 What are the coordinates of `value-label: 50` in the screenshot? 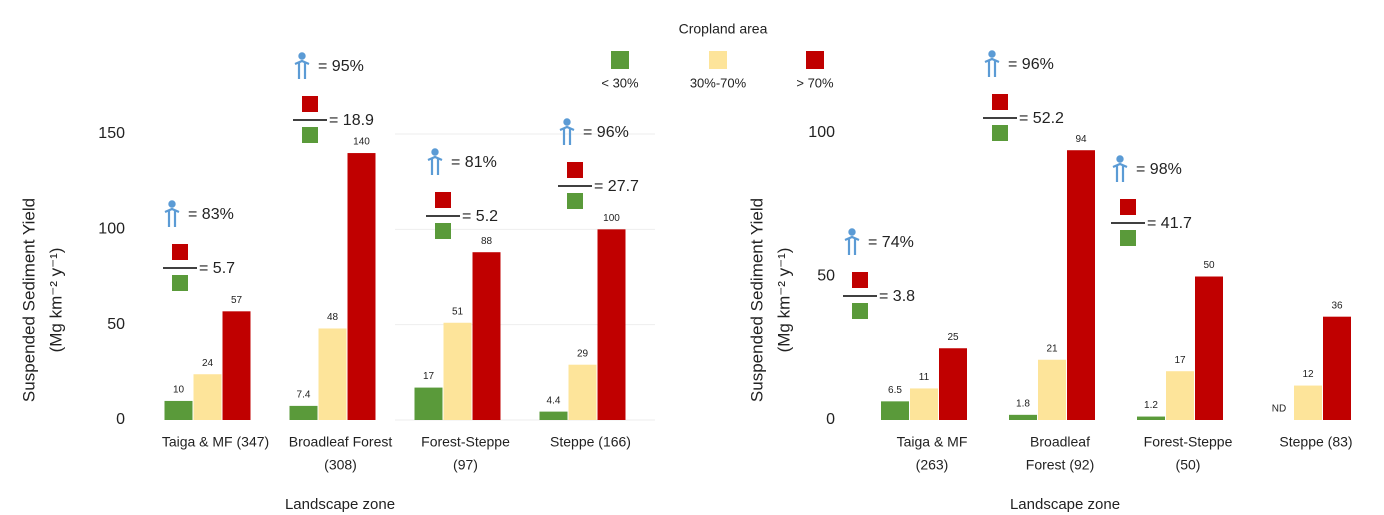 It's located at (1209, 265).